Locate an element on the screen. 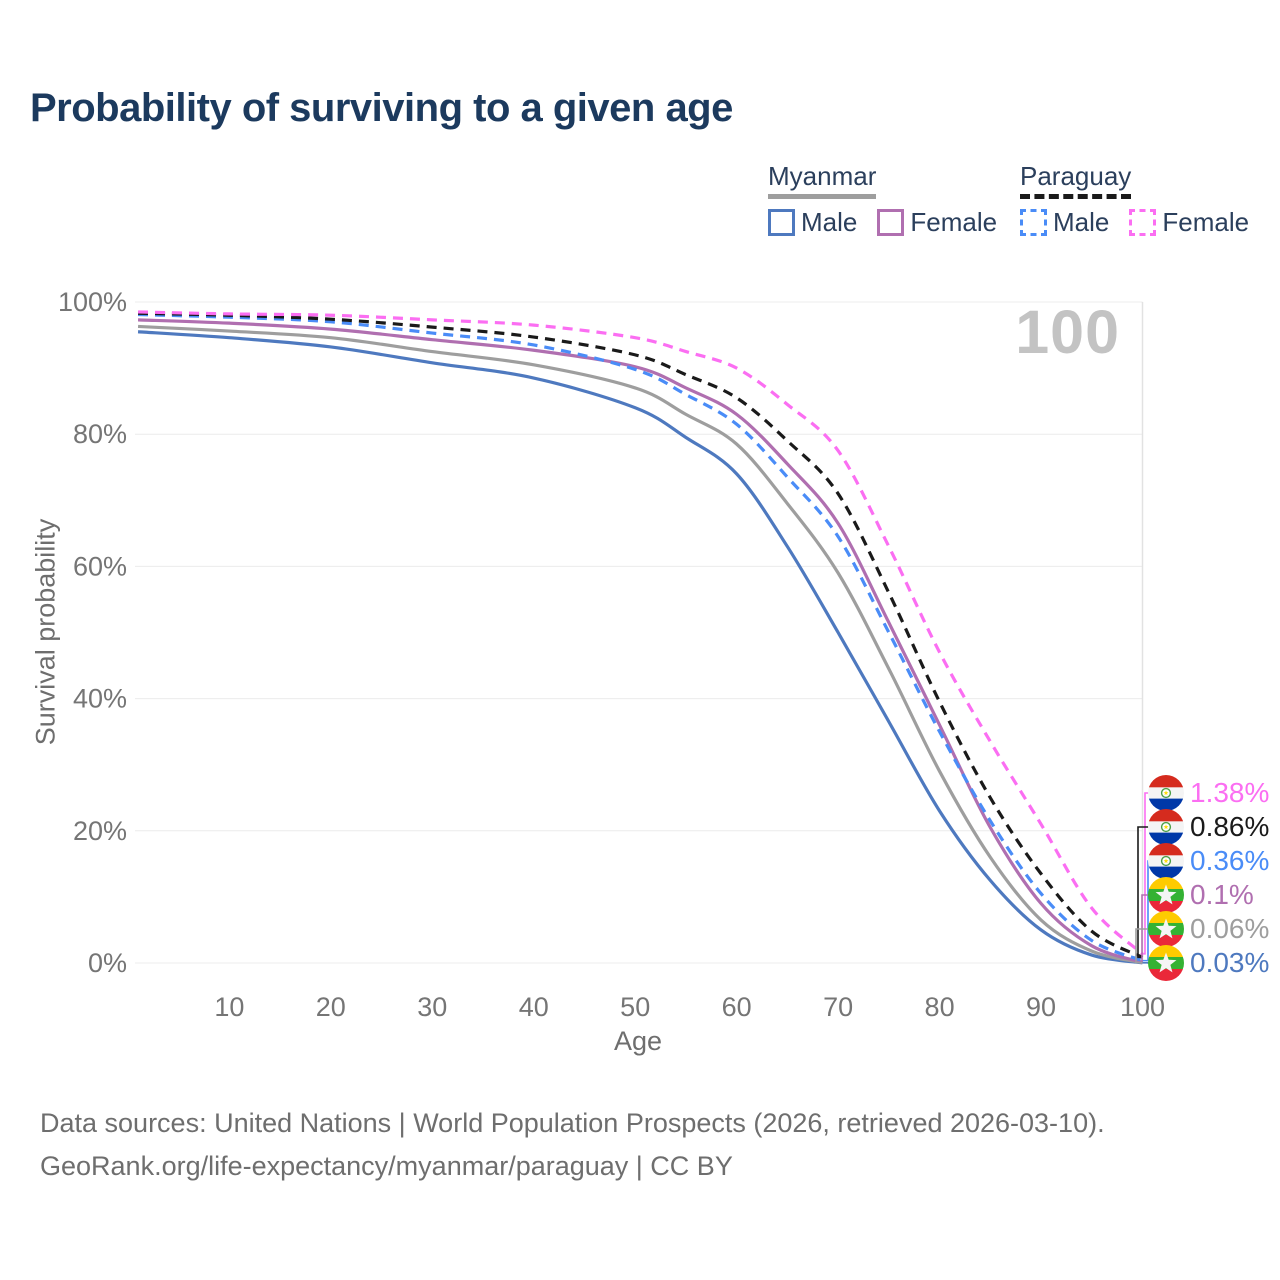 This screenshot has width=1280, height=1280. page-title: Probability of surviving to a given age is located at coordinates (381, 108).